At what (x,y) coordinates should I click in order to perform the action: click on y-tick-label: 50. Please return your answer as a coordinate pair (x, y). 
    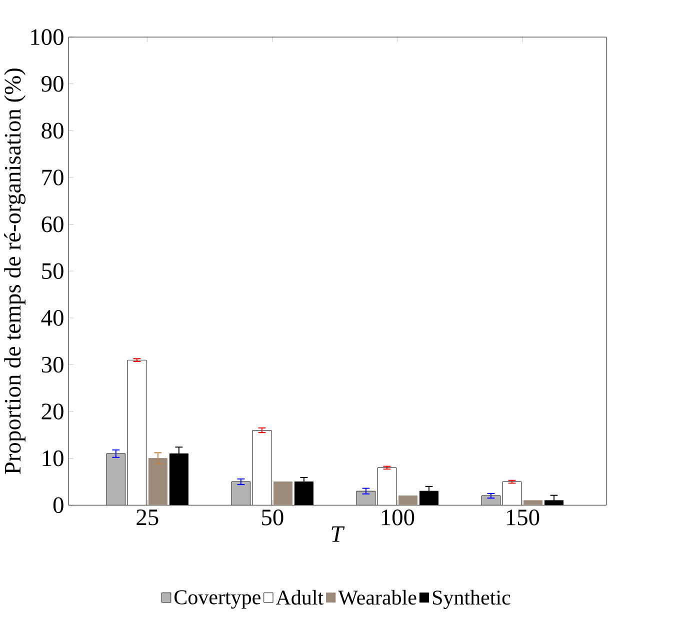
    Looking at the image, I should click on (53, 271).